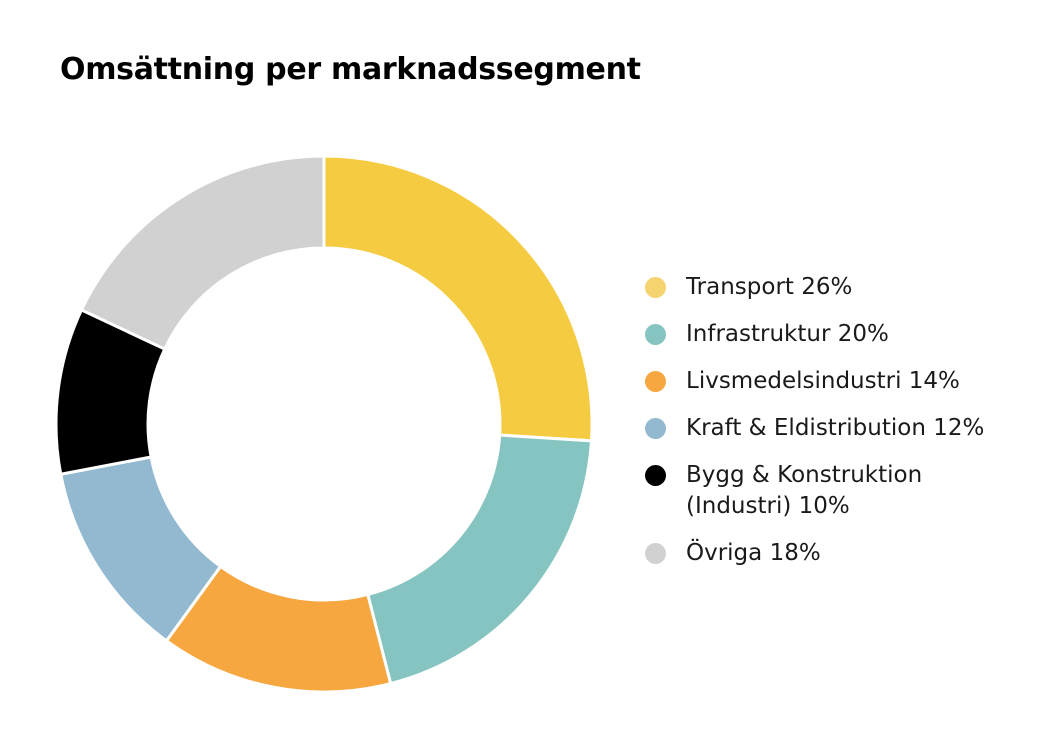 The width and height of the screenshot is (1063, 756). I want to click on legend-item-1: Infrastruktur 20%, so click(845, 334).